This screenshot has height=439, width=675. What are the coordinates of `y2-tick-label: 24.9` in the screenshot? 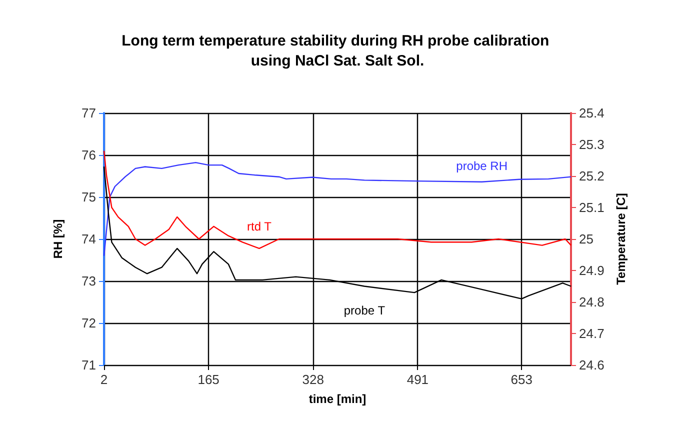 It's located at (591, 270).